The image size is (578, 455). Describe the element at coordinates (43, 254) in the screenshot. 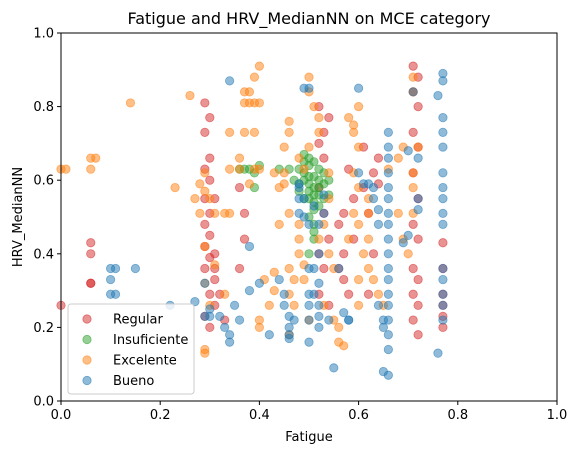

I see `y-tick-label: 0.4` at that location.